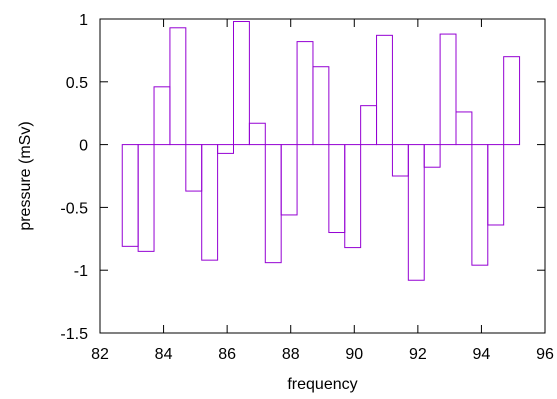 The height and width of the screenshot is (399, 557). Describe the element at coordinates (482, 354) in the screenshot. I see `x-tick-label: 94` at that location.